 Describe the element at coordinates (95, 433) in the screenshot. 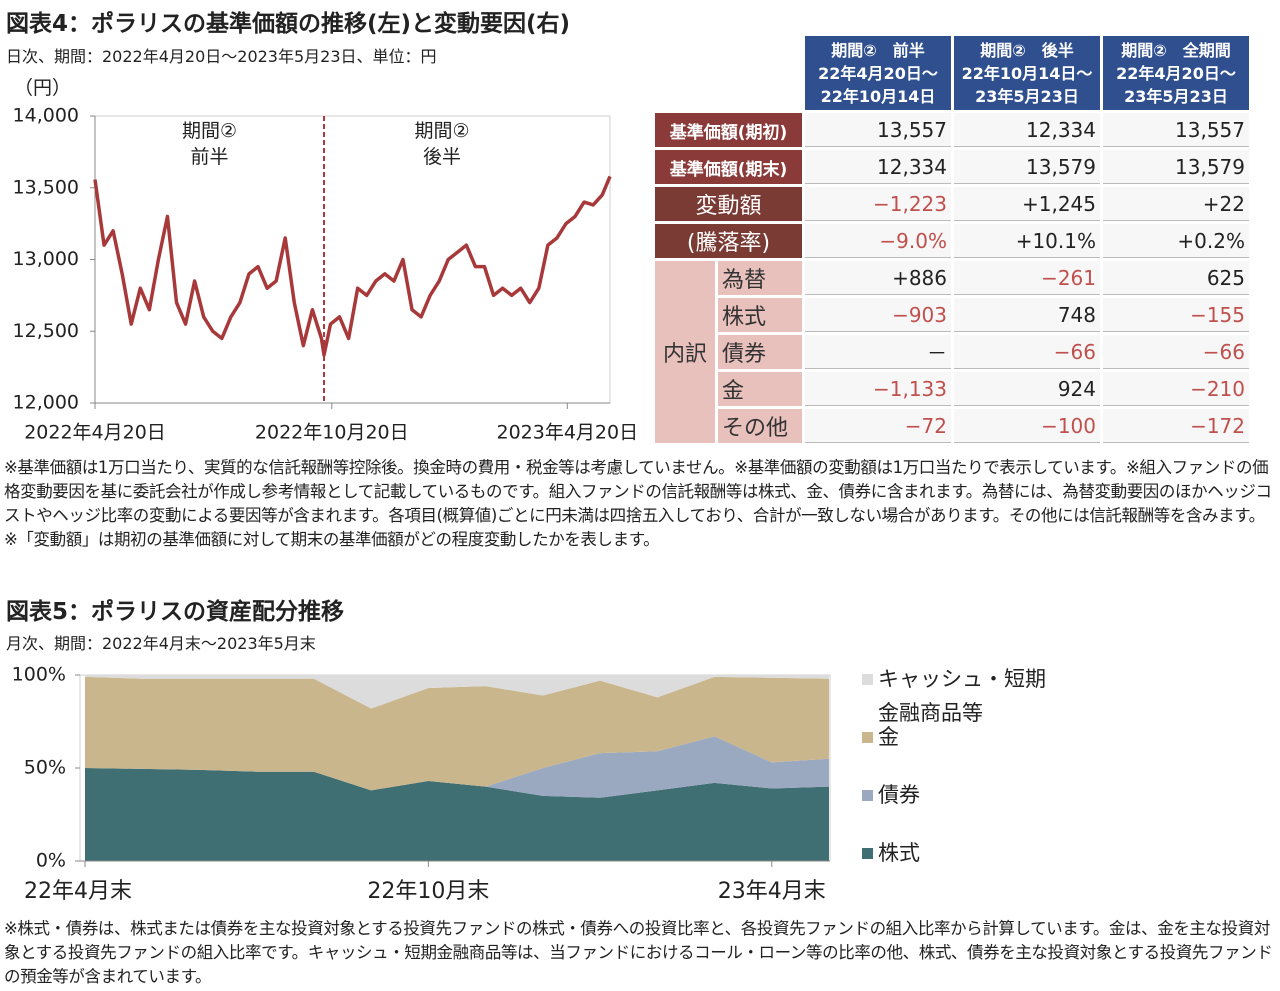

I see `x-tick-label: 2022年4月20日` at that location.